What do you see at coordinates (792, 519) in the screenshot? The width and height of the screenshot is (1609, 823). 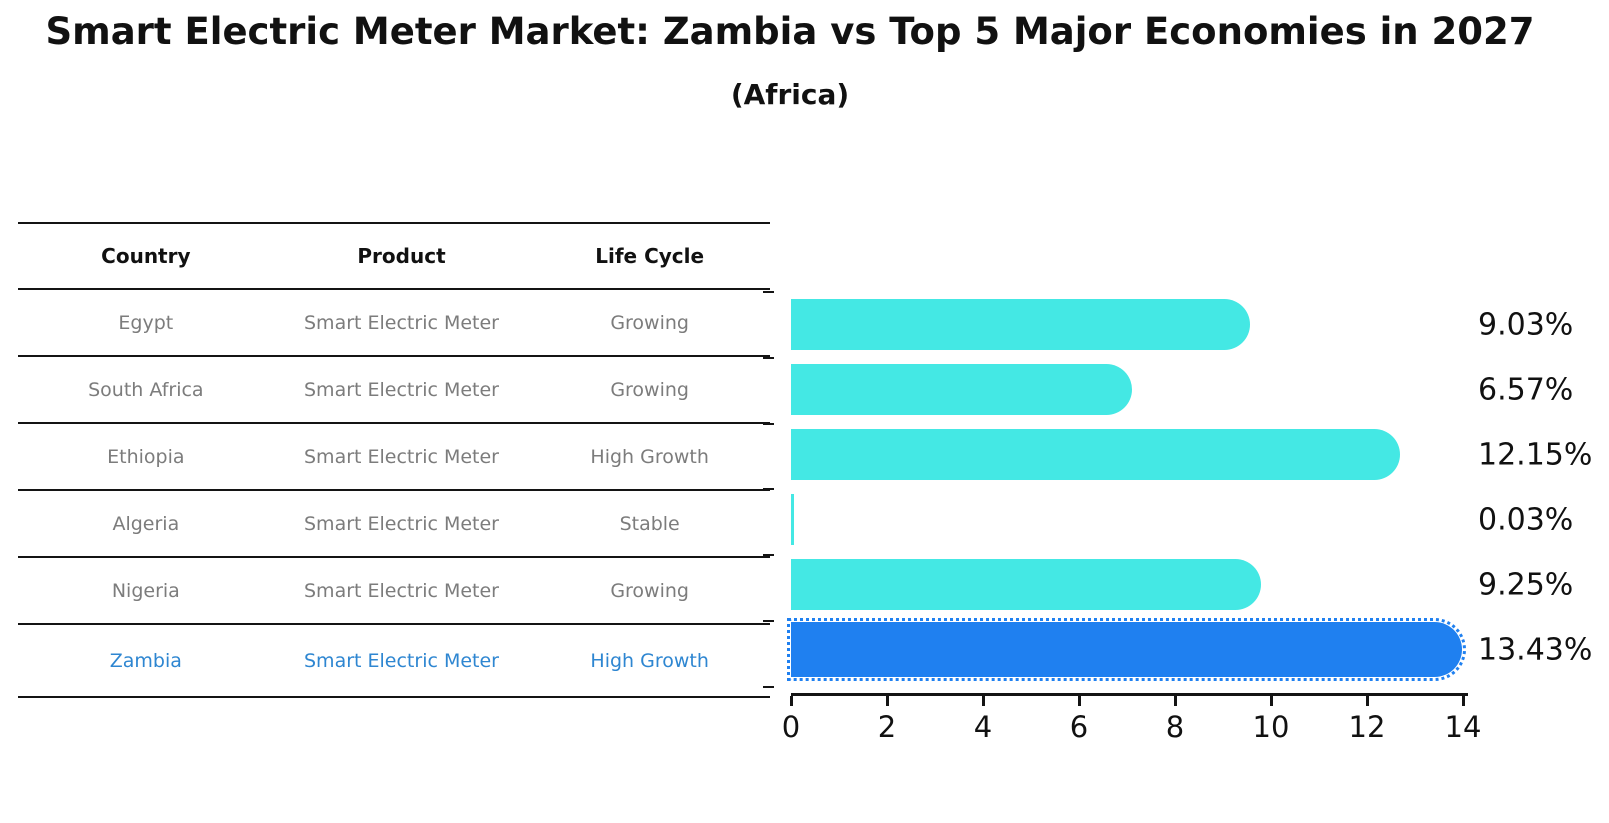 I see `bar-algeria` at bounding box center [792, 519].